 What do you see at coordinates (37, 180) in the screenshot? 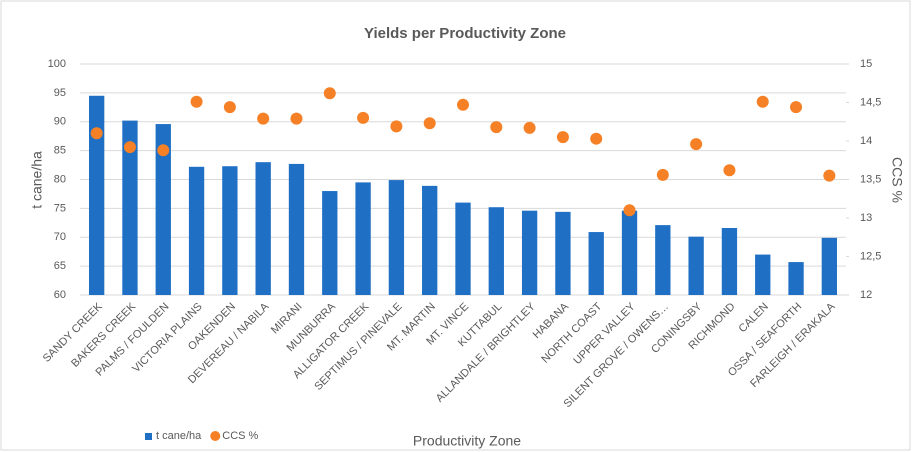
I see `y-axis-title: t cane/ha` at bounding box center [37, 180].